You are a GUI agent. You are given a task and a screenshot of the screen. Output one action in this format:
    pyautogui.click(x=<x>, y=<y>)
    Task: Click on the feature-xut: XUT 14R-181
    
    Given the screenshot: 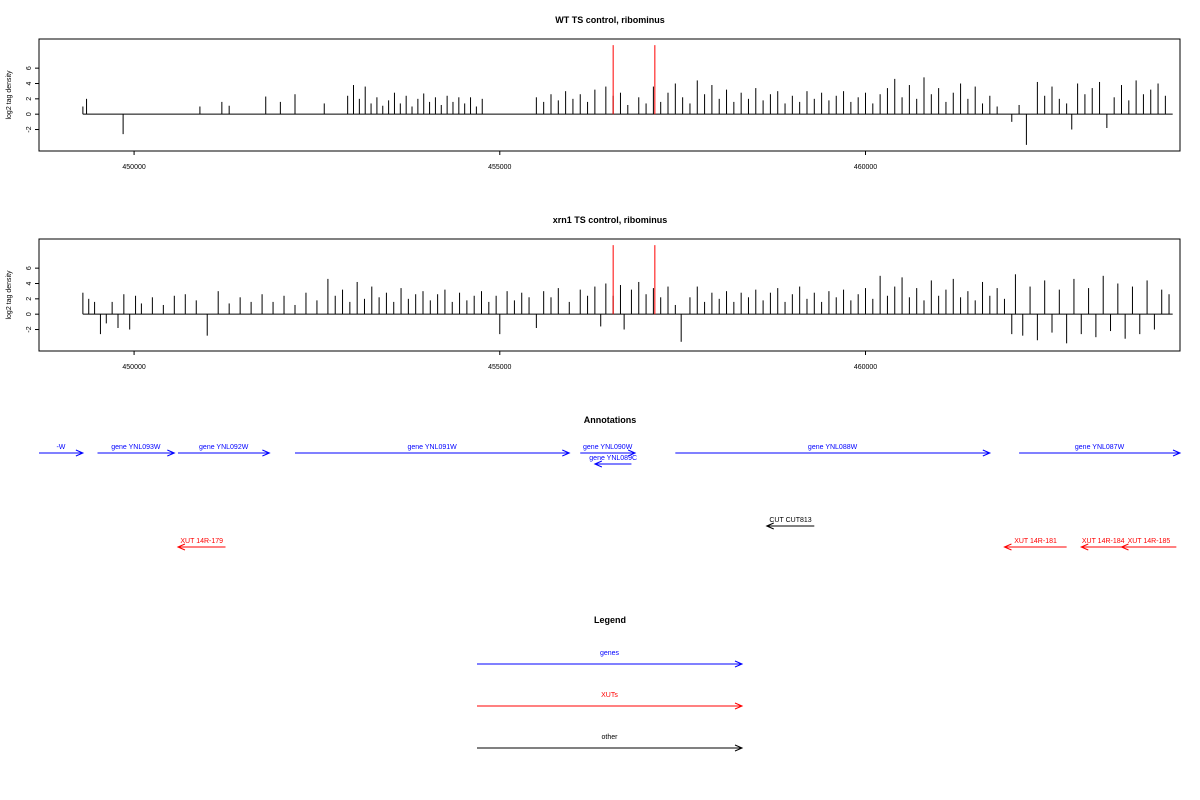 What is the action you would take?
    pyautogui.click(x=1035, y=544)
    